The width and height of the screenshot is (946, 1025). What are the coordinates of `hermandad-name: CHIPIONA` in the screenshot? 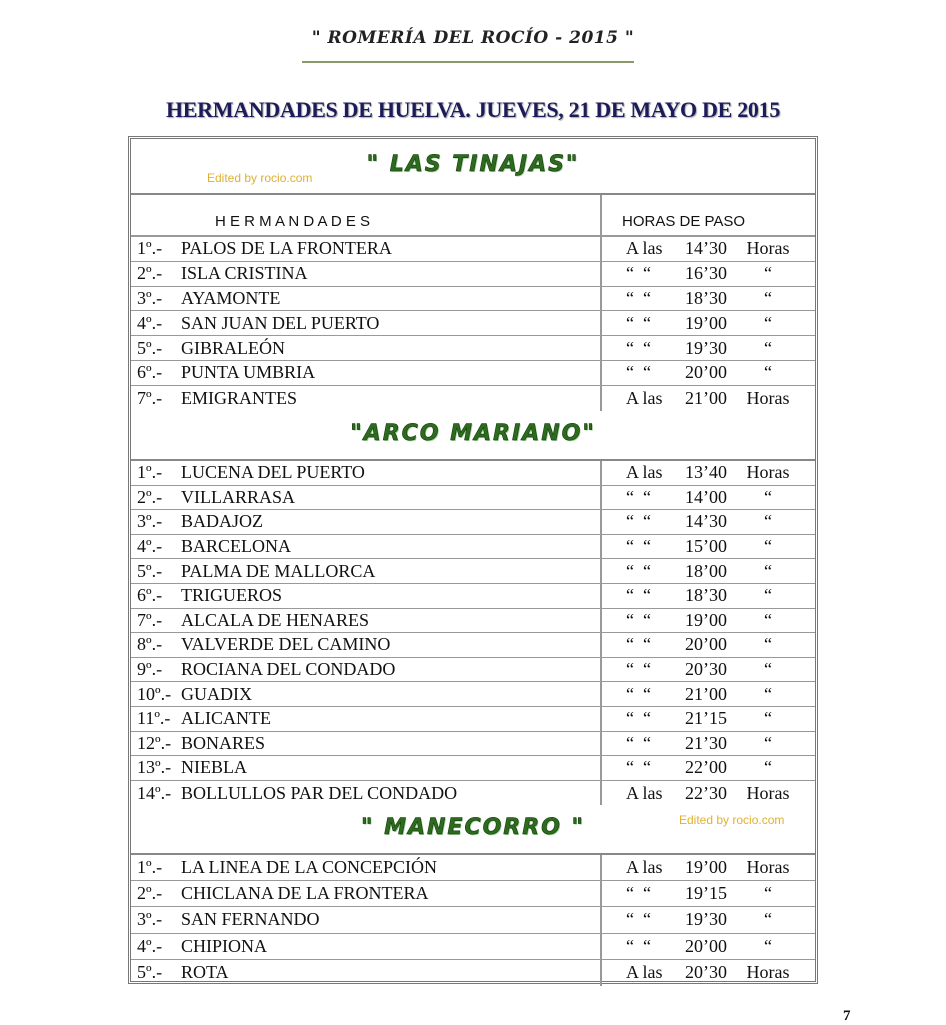 It's located at (224, 945).